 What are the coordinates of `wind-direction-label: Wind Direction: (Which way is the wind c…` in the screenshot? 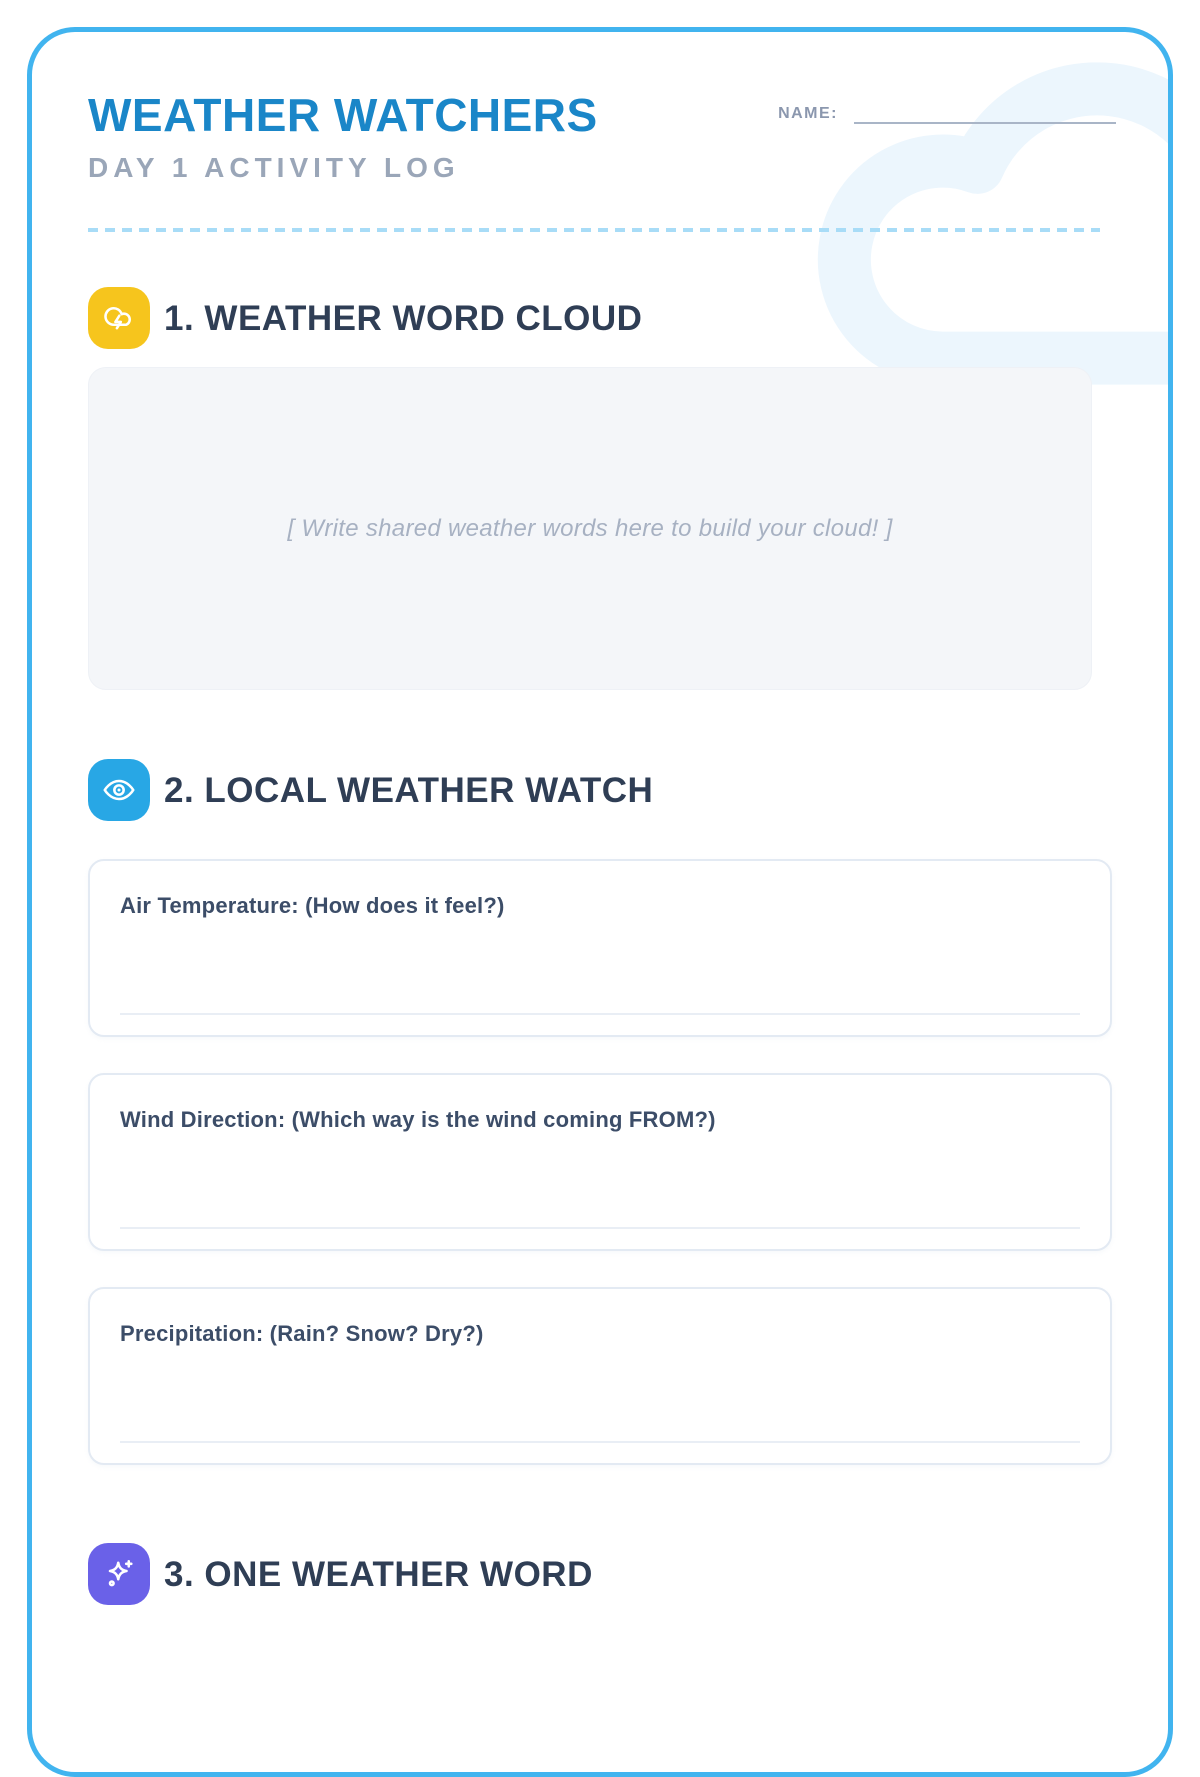 It's located at (418, 1119).